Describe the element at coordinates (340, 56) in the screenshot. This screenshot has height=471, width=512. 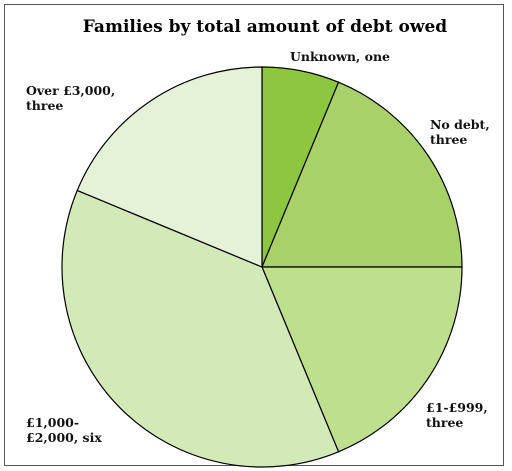
I see `slice-label-1: Unknown, one` at that location.